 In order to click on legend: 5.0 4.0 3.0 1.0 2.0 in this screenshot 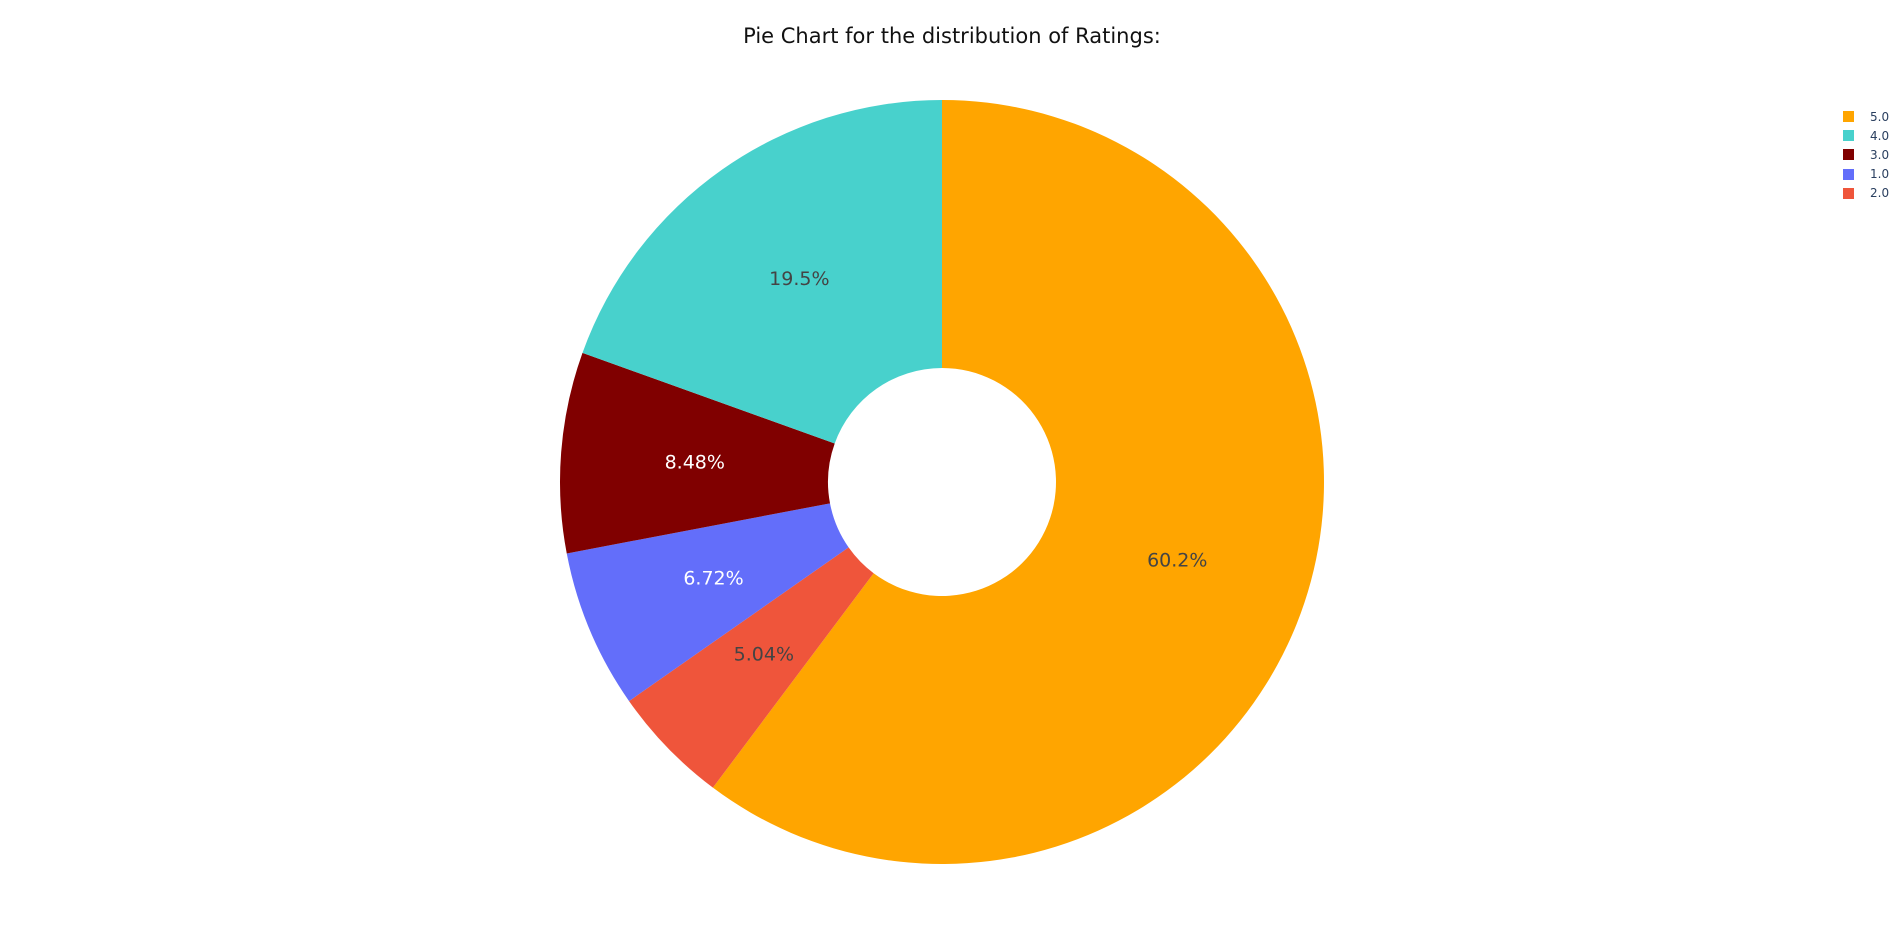, I will do `click(1866, 155)`.